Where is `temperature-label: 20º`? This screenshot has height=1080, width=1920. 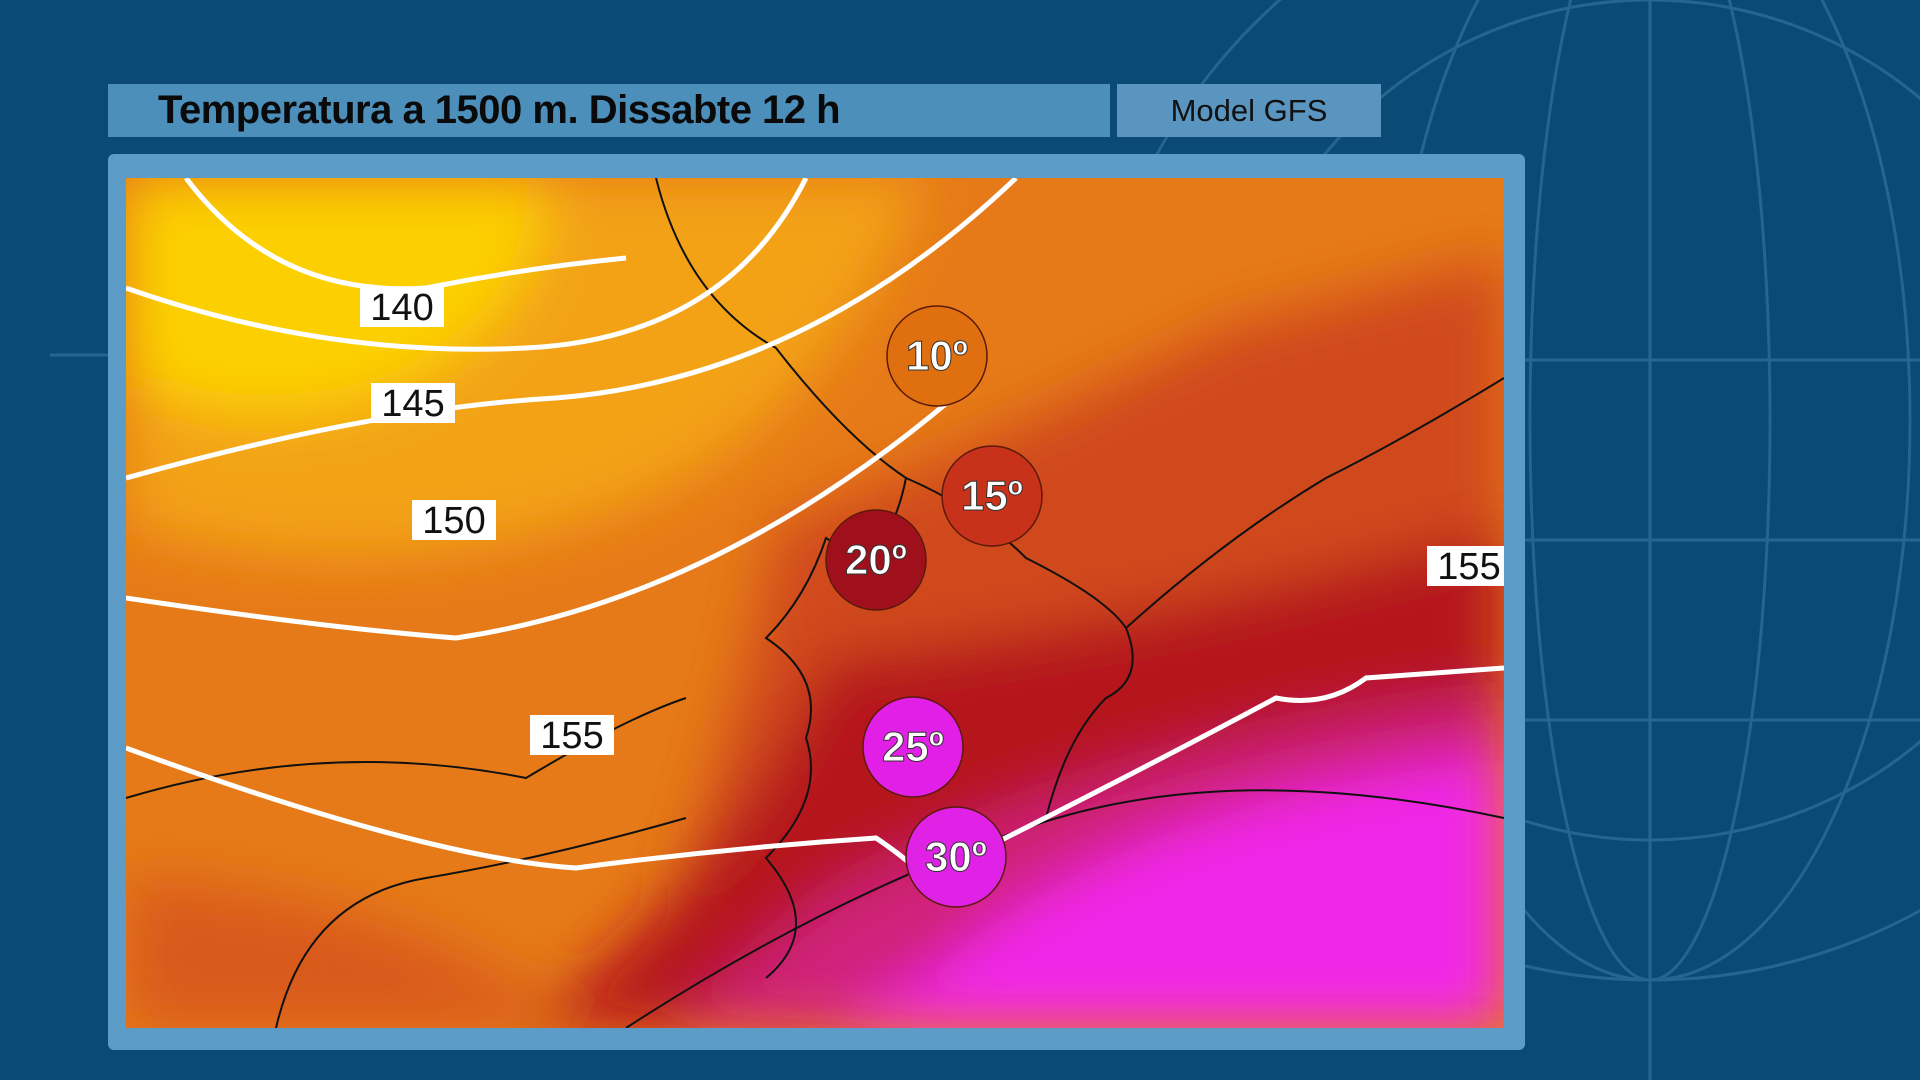 temperature-label: 20º is located at coordinates (876, 559).